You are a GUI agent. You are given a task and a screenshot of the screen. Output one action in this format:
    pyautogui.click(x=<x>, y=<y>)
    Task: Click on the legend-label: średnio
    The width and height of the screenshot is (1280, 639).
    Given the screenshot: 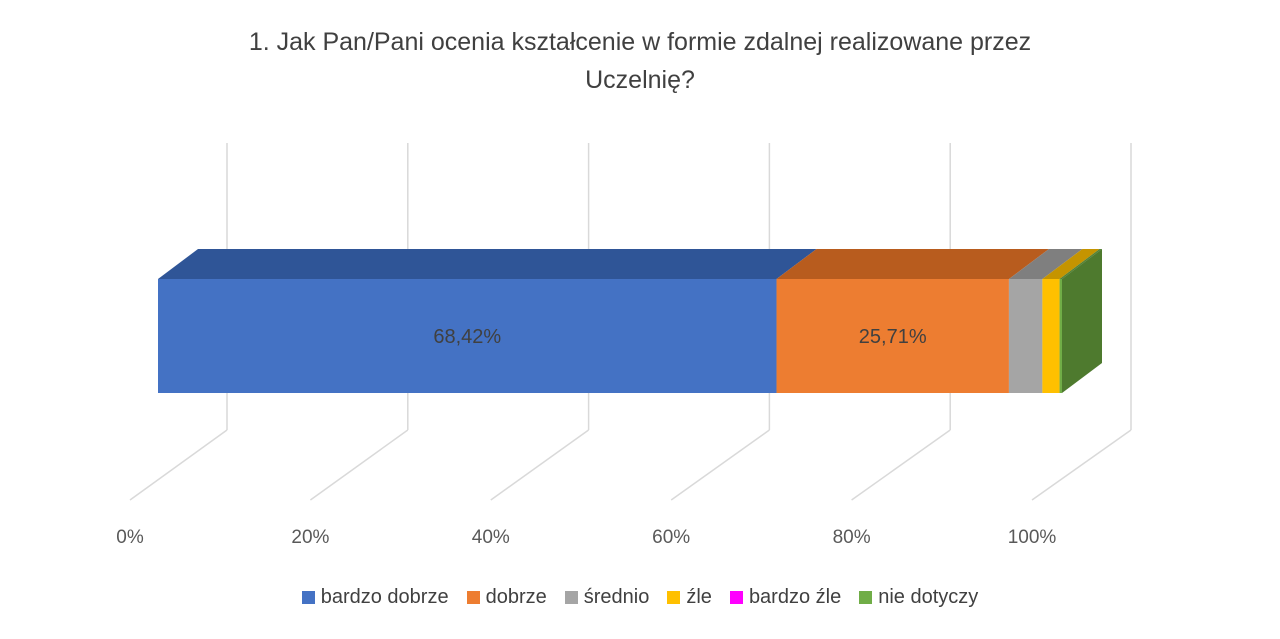 What is the action you would take?
    pyautogui.click(x=616, y=597)
    